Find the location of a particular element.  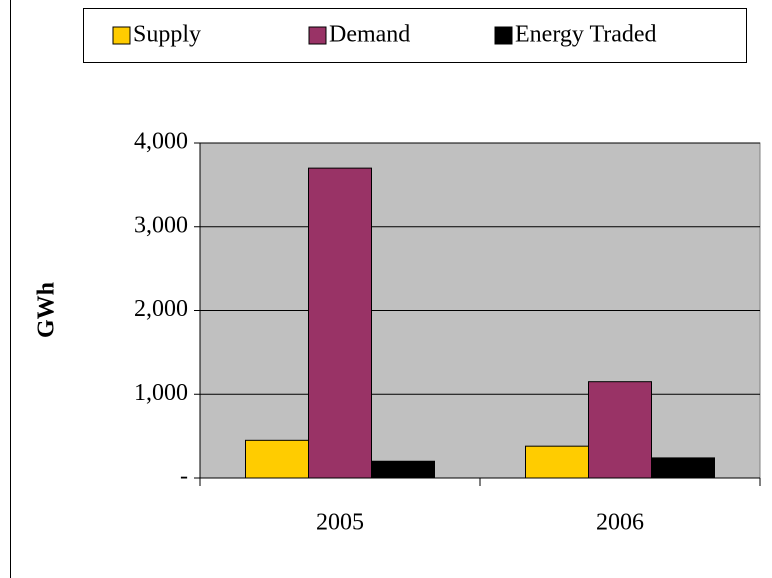

y-tick-label: 4,000 is located at coordinates (161, 142).